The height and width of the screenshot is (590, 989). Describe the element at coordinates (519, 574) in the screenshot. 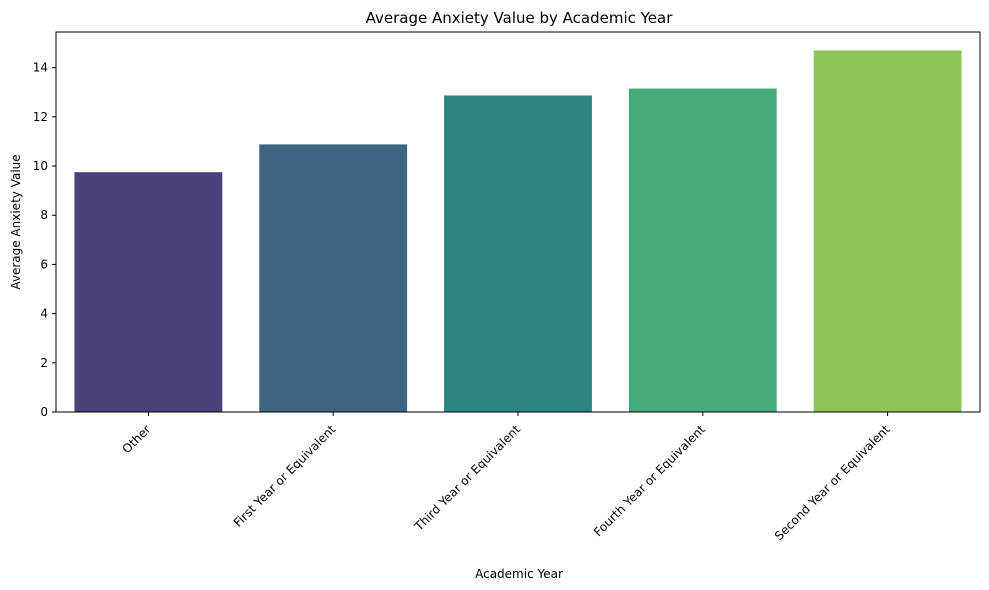

I see `x-axis-label: Academic Year` at that location.